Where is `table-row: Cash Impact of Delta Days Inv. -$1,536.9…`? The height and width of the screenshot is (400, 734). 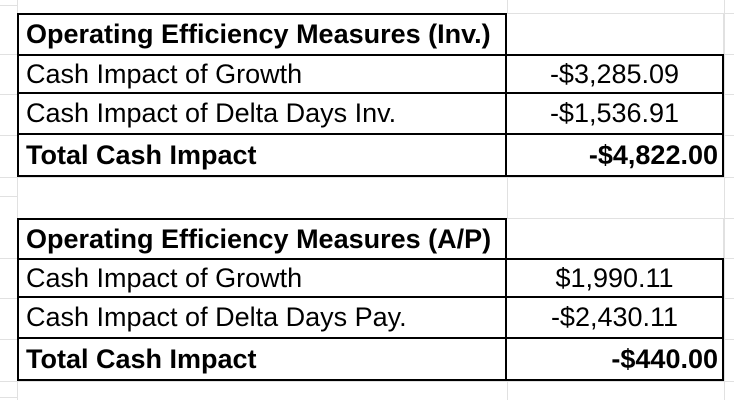 table-row: Cash Impact of Delta Days Inv. -$1,536.9… is located at coordinates (370, 114).